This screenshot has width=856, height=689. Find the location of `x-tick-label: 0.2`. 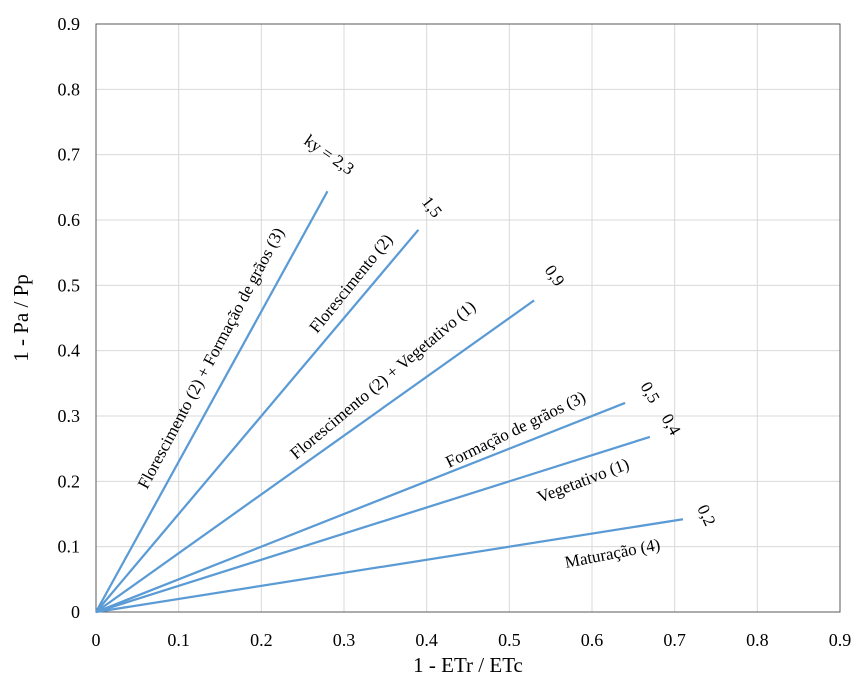

x-tick-label: 0.2 is located at coordinates (261, 640).